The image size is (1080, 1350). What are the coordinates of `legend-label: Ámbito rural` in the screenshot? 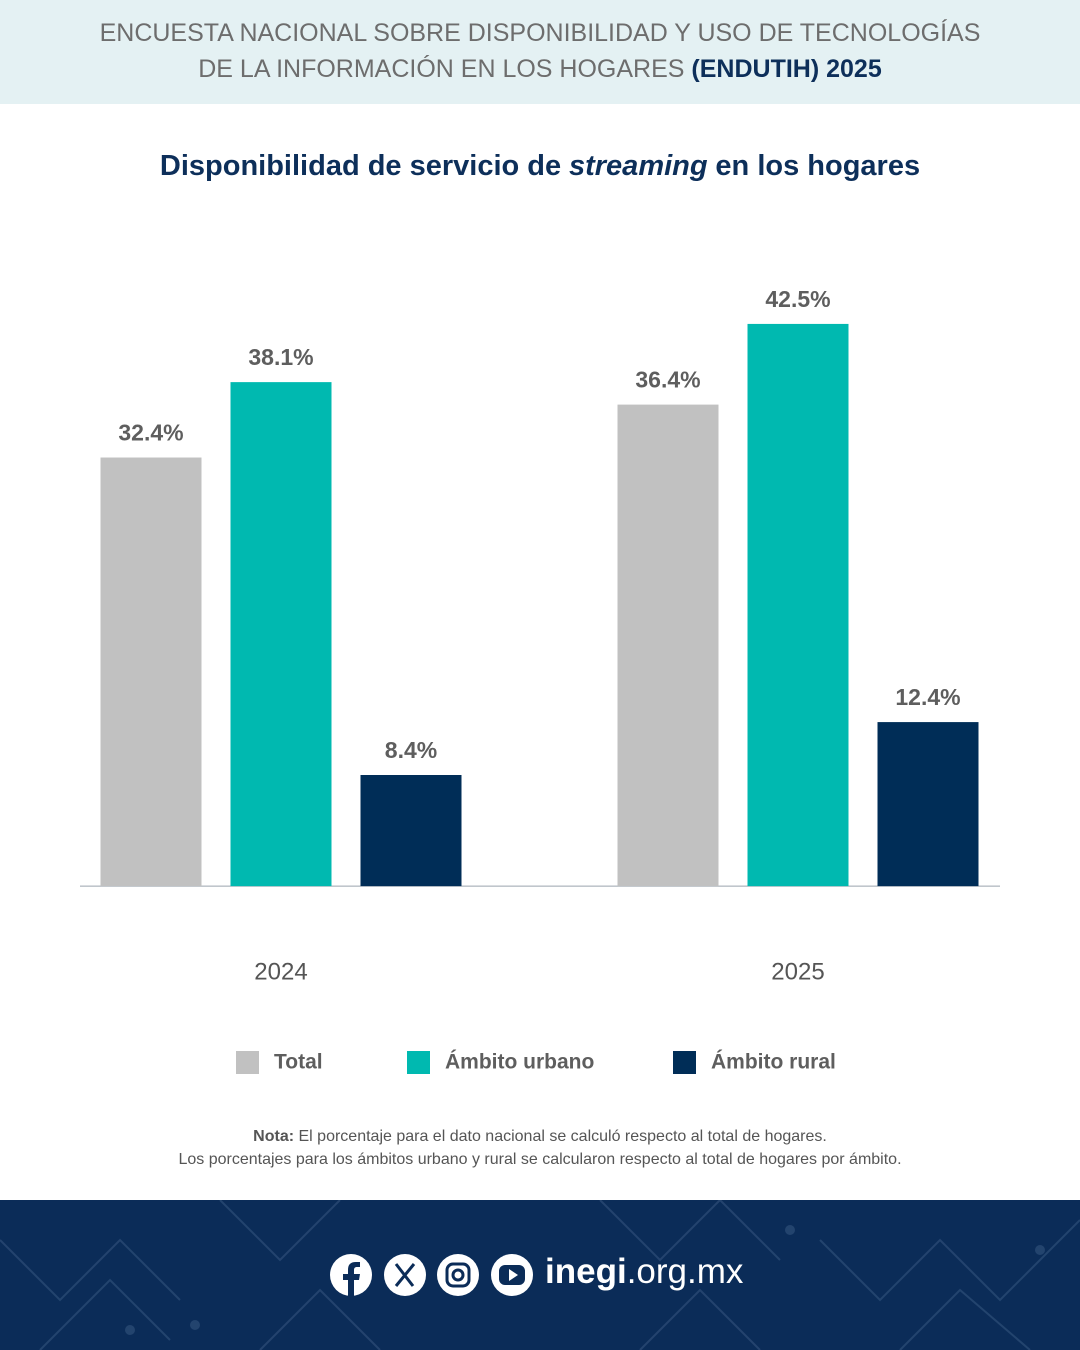 It's located at (773, 1062).